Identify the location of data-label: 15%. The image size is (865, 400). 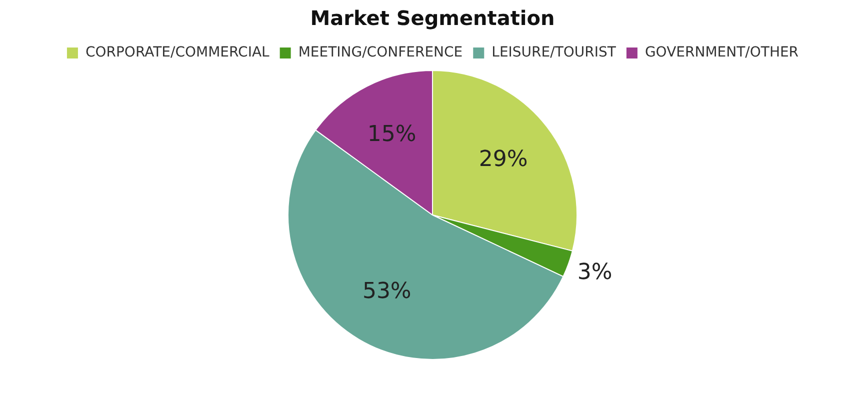
(391, 134).